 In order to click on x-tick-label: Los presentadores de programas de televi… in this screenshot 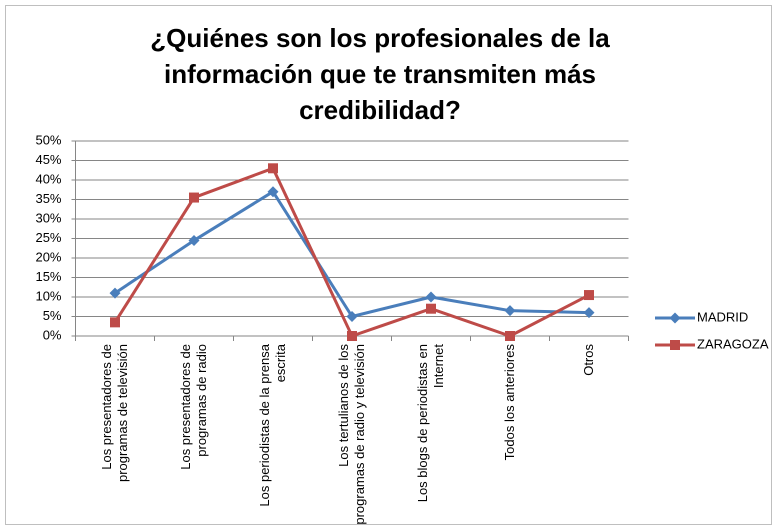, I will do `click(114, 413)`.